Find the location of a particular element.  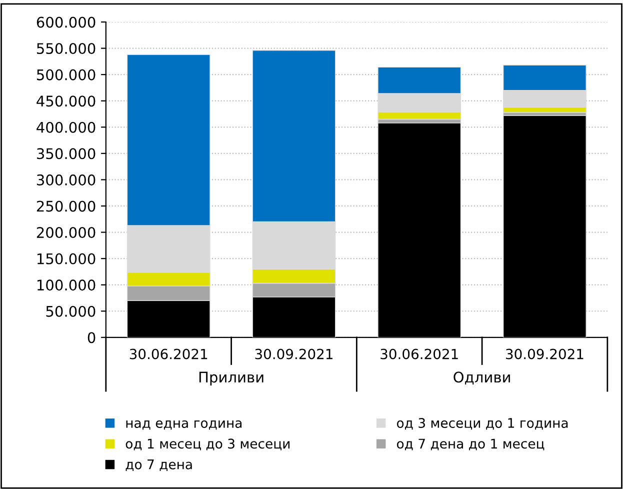

y-tick-label: 100.000 is located at coordinates (66, 285).